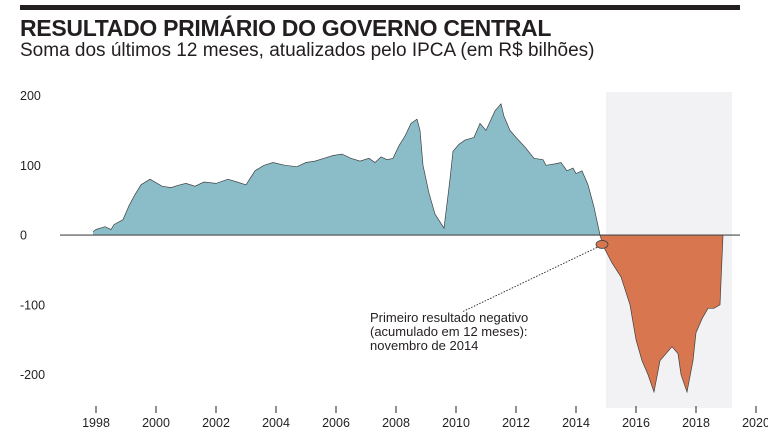 The image size is (768, 445). Describe the element at coordinates (602, 244) in the screenshot. I see `annotation-marker` at that location.